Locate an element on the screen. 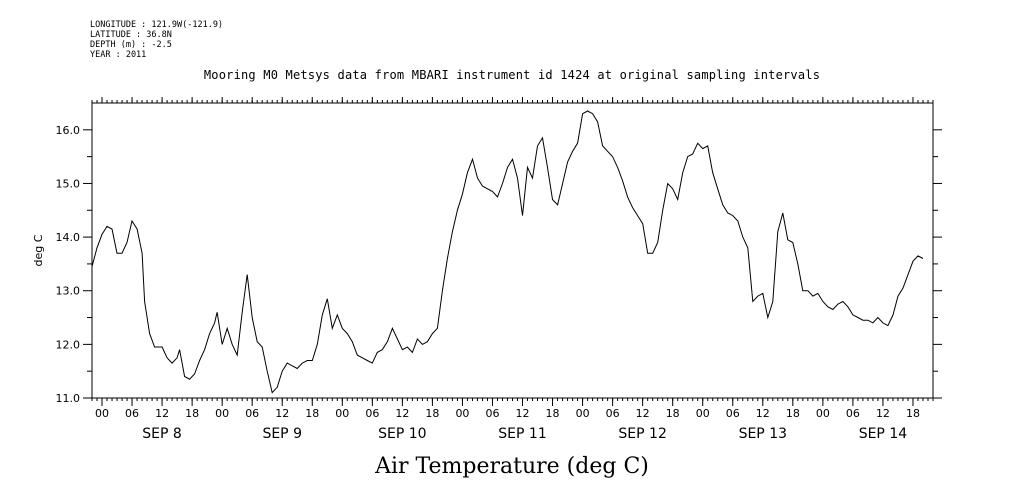  y-tick-label: 15.0 is located at coordinates (68, 183).